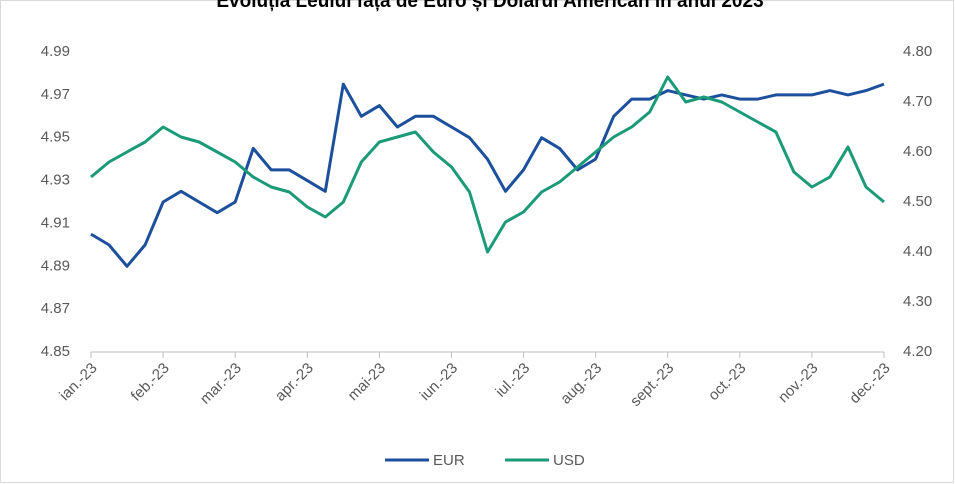  What do you see at coordinates (55, 51) in the screenshot?
I see `y-tick-label: 4.99` at bounding box center [55, 51].